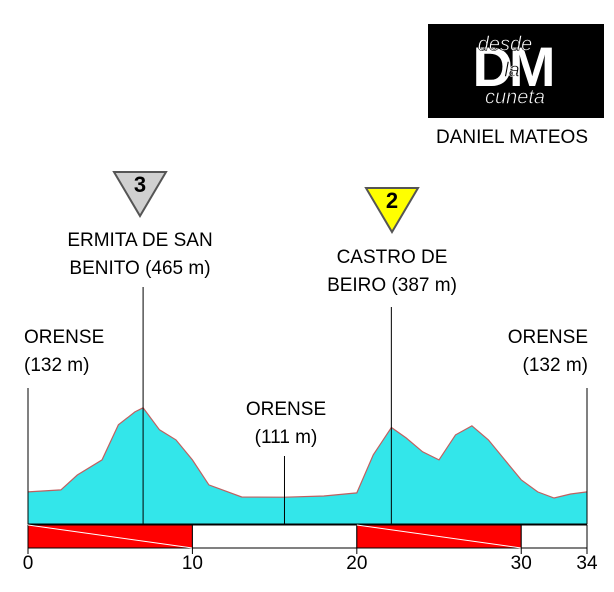  Describe the element at coordinates (356, 563) in the screenshot. I see `x-tick-label: 20` at that location.